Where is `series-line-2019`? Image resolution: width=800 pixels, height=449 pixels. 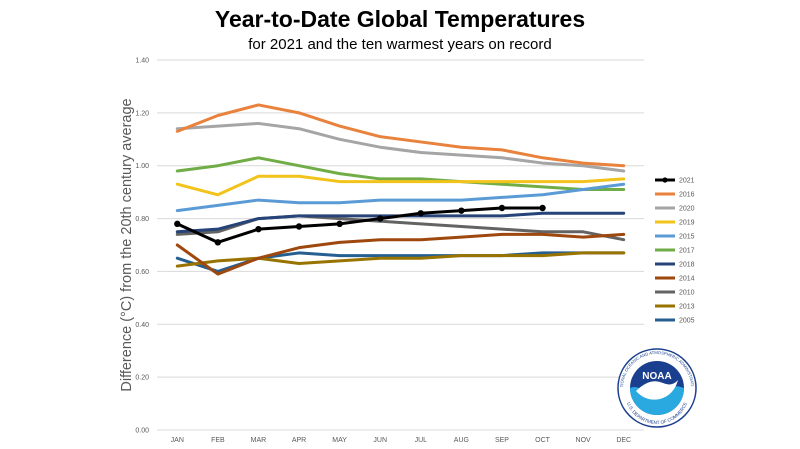
series-line-2019 is located at coordinates (400, 185).